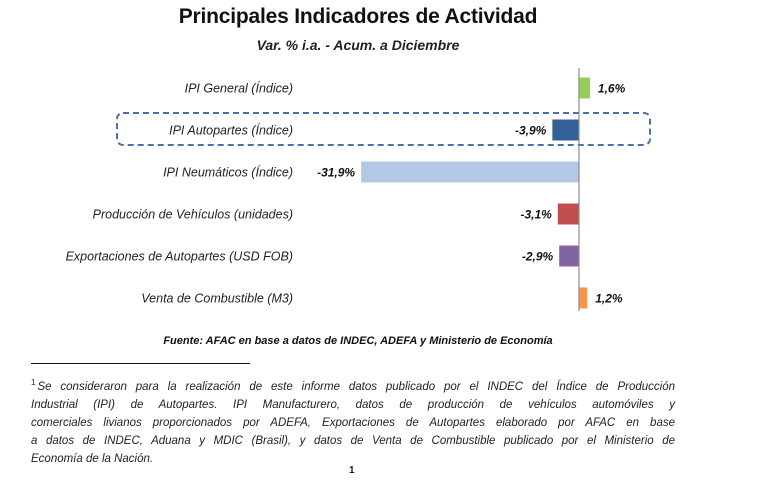  I want to click on category-label: IPI General (Índice), so click(239, 88).